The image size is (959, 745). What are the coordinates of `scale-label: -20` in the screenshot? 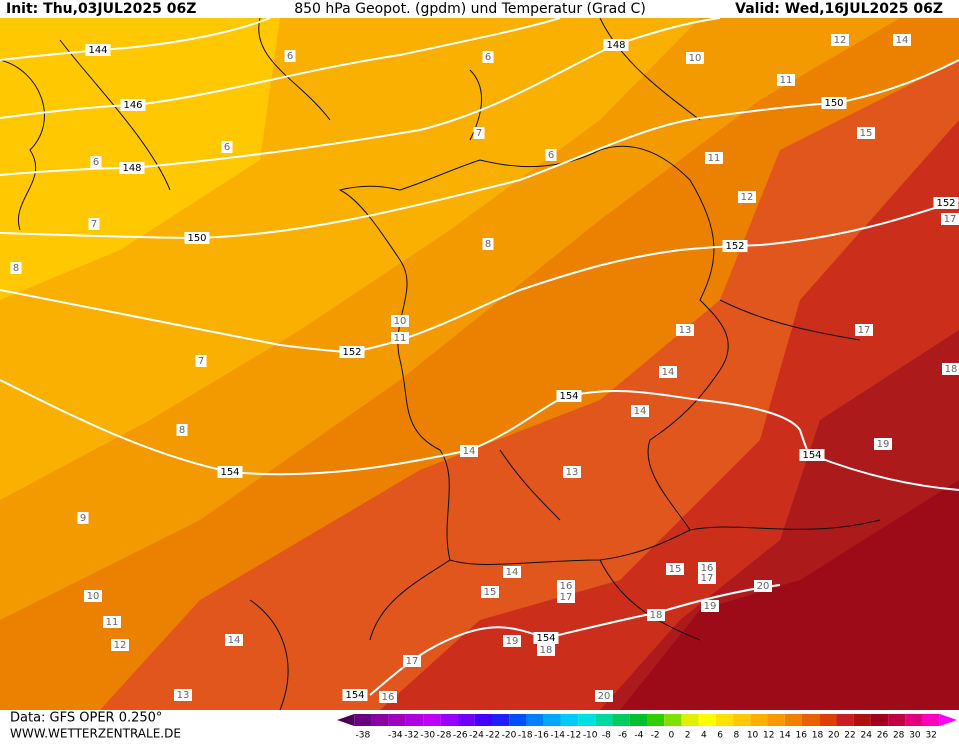 It's located at (509, 736).